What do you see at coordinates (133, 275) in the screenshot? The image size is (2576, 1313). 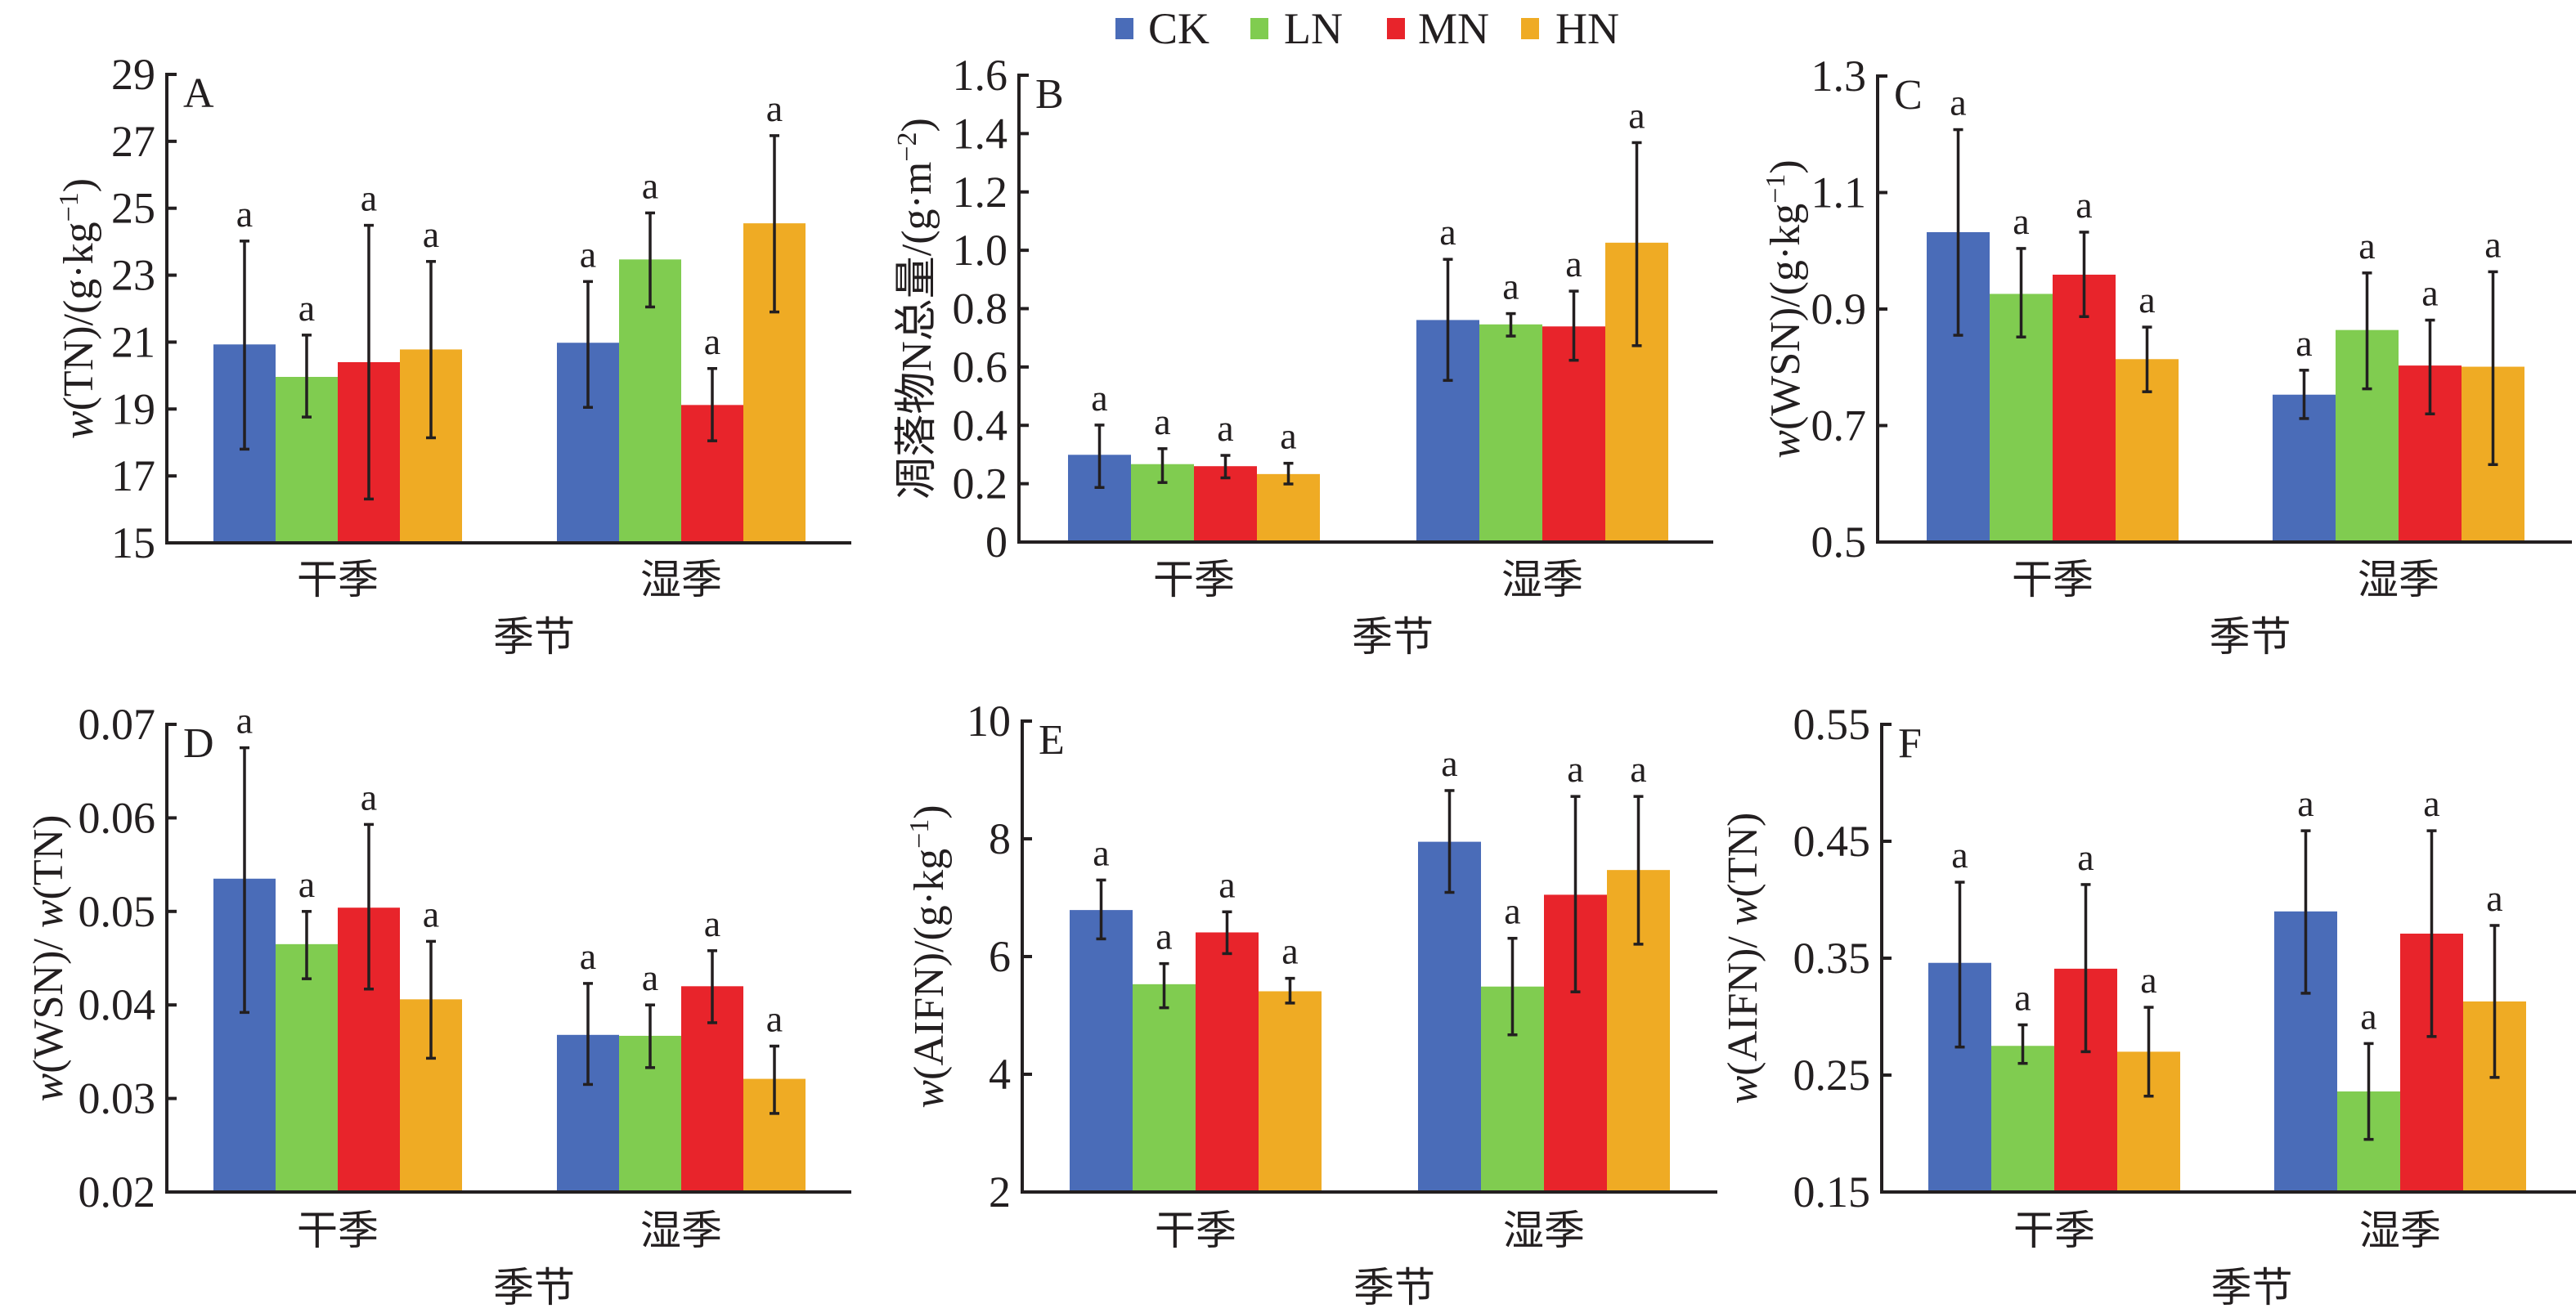 I see `y-tick-label: 23` at bounding box center [133, 275].